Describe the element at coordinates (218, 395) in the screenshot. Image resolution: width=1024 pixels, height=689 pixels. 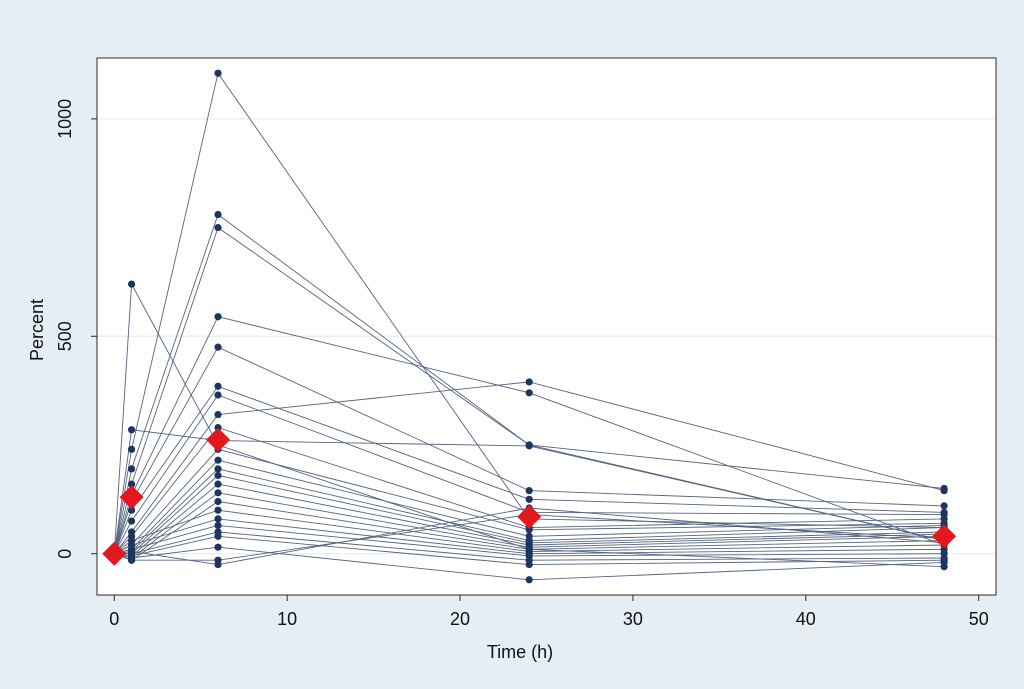
I see `data-point-s9-t6` at that location.